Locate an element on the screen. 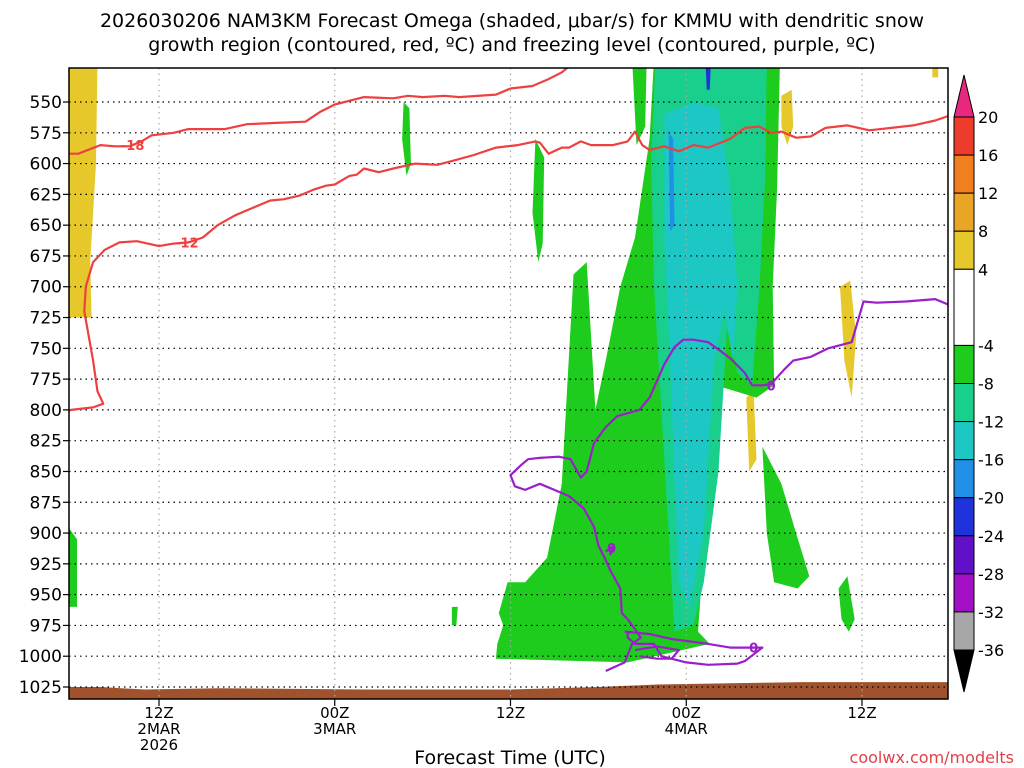 Image resolution: width=1024 pixels, height=768 pixels. y-tick-label-4: 650 is located at coordinates (46, 226).